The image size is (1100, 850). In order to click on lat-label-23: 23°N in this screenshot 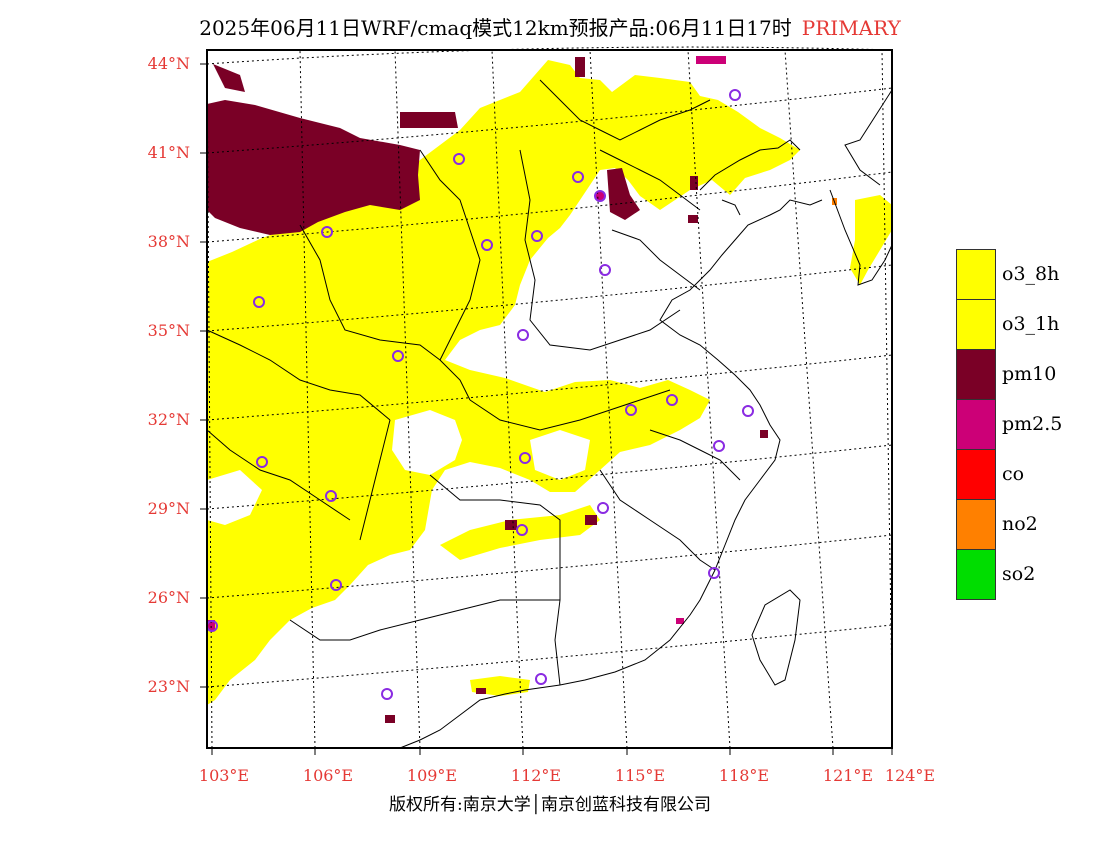, I will do `click(168, 686)`.